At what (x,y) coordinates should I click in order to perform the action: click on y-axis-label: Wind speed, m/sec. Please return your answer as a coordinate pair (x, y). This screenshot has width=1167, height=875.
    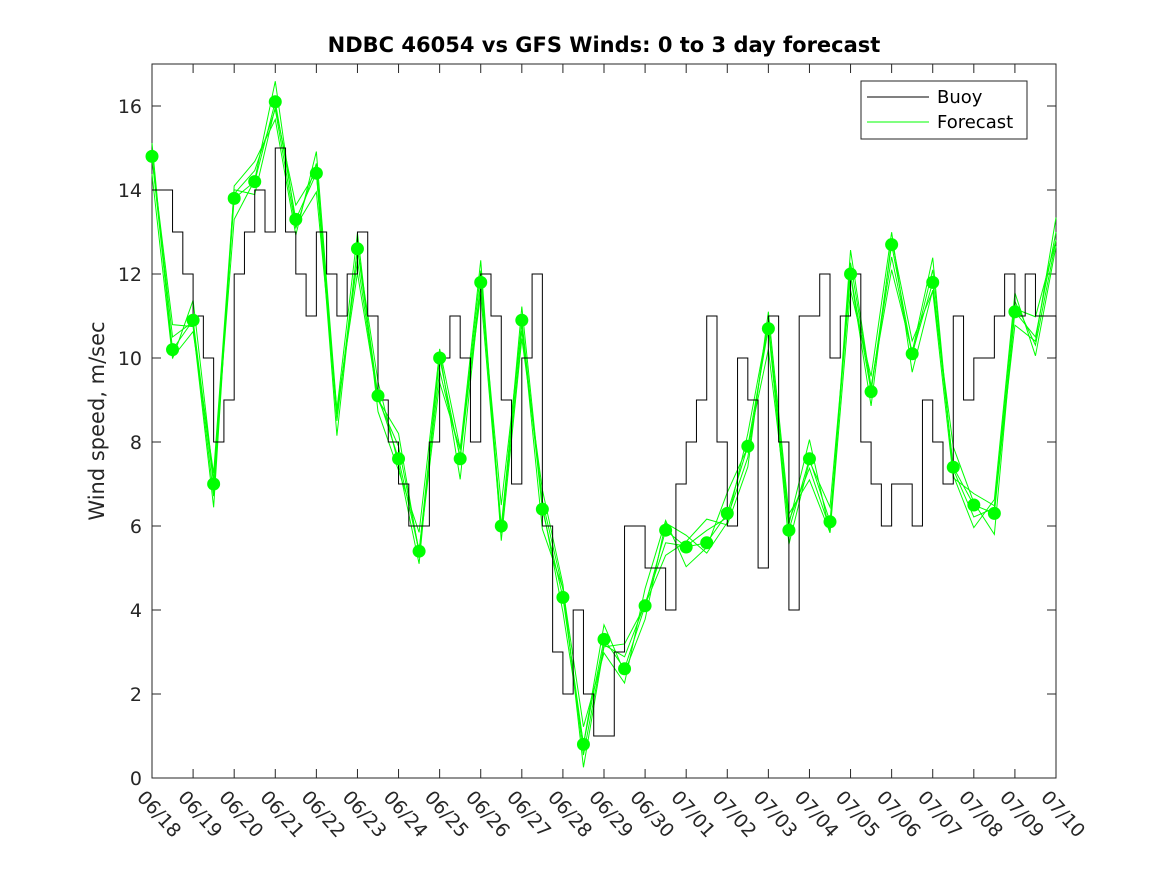
    Looking at the image, I should click on (97, 420).